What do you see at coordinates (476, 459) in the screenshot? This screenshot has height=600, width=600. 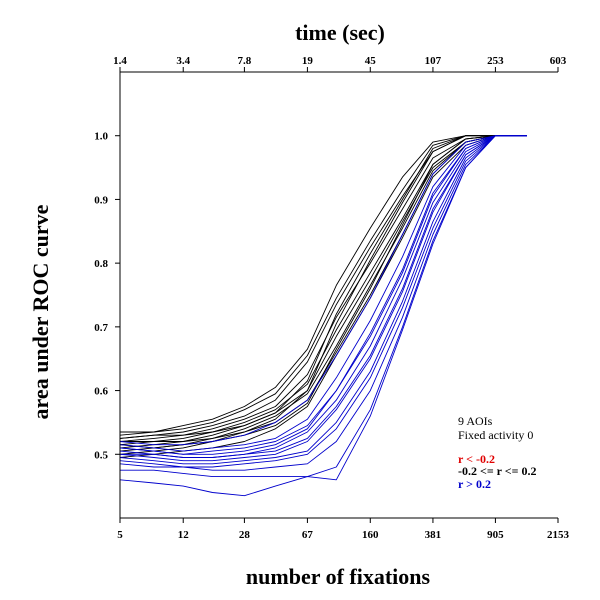 I see `legend-entry-red: r < -0.2` at bounding box center [476, 459].